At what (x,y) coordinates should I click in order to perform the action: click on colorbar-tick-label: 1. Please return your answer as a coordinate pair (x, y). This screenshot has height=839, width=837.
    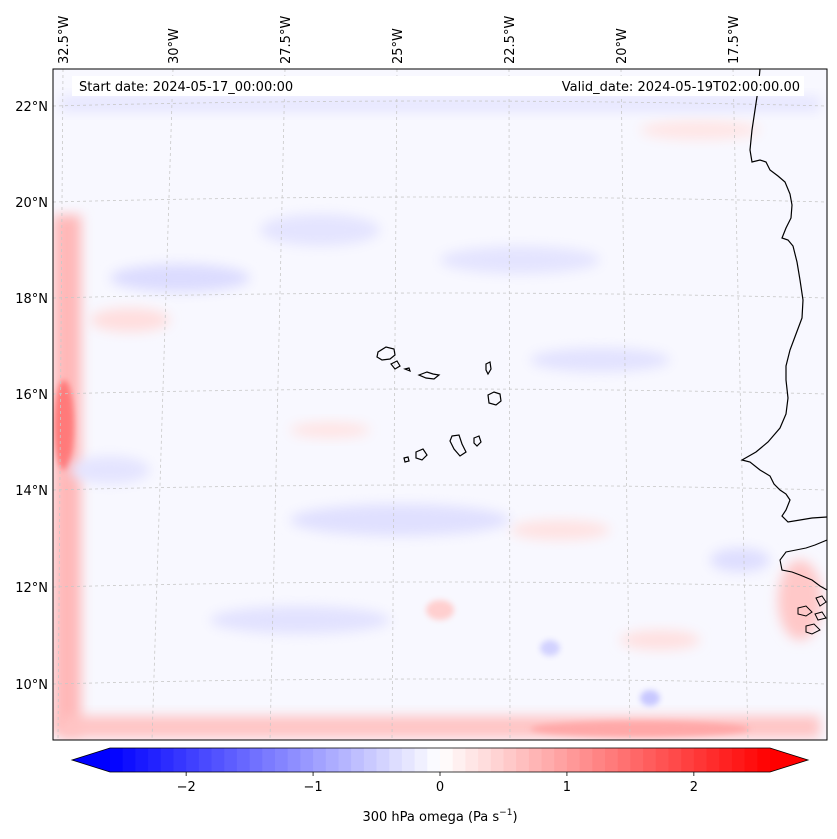
    Looking at the image, I should click on (567, 787).